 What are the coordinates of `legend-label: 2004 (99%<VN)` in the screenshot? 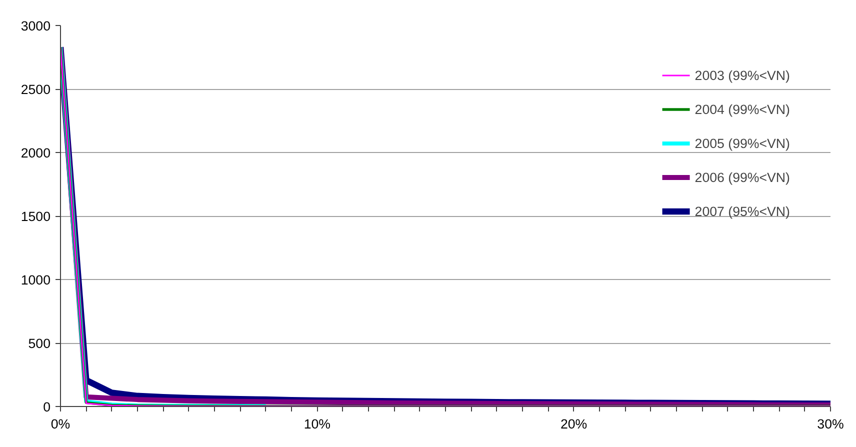 It's located at (742, 109).